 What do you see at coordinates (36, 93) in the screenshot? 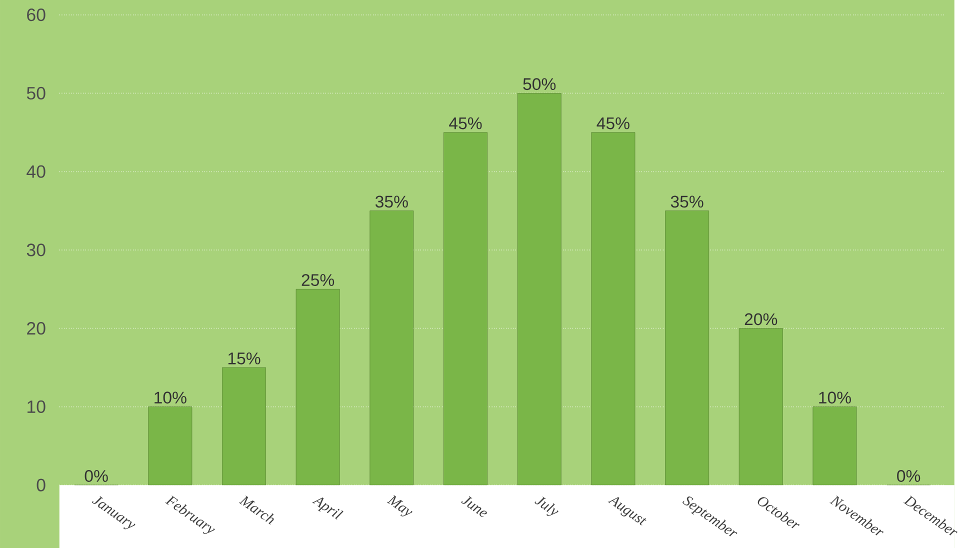
I see `y-tick-label: 50` at bounding box center [36, 93].